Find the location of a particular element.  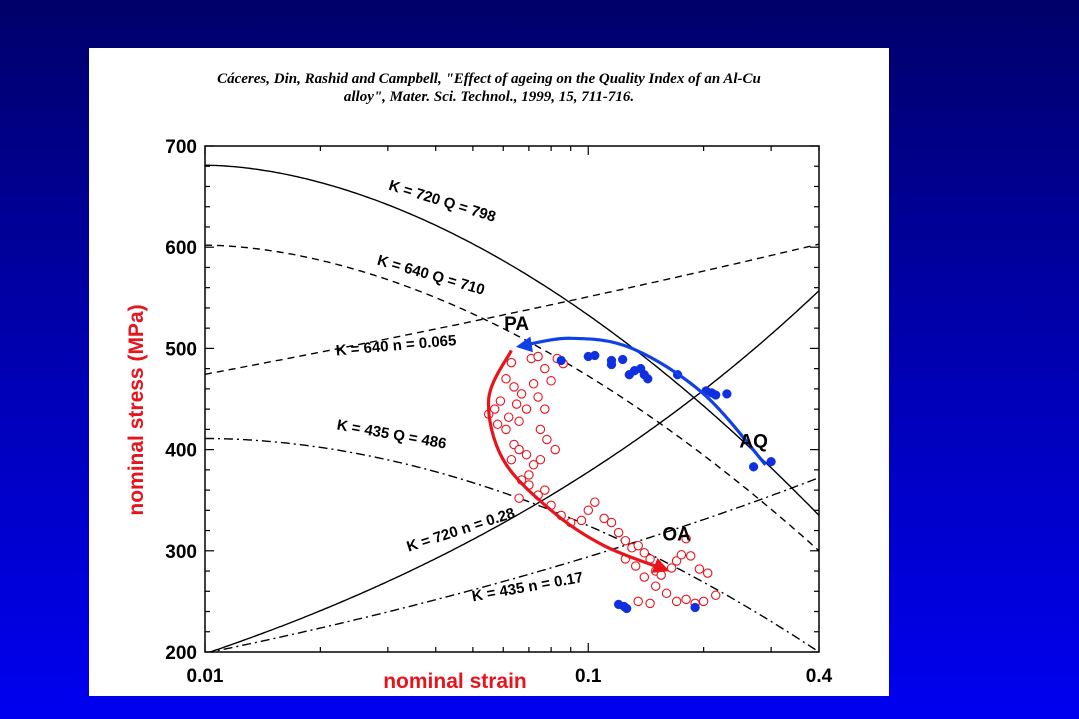

region-labels: PA AQ OA is located at coordinates (636, 430).